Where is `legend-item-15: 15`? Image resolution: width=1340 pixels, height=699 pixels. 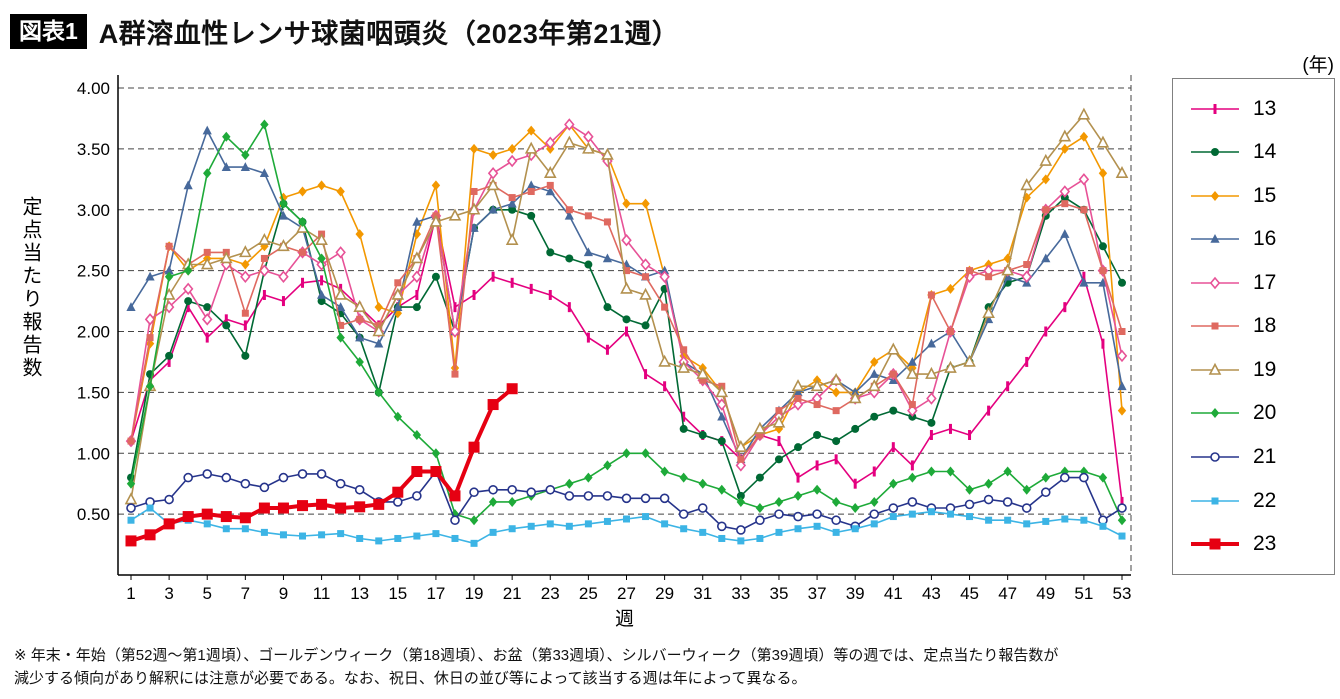
legend-item-15: 15 is located at coordinates (1253, 196).